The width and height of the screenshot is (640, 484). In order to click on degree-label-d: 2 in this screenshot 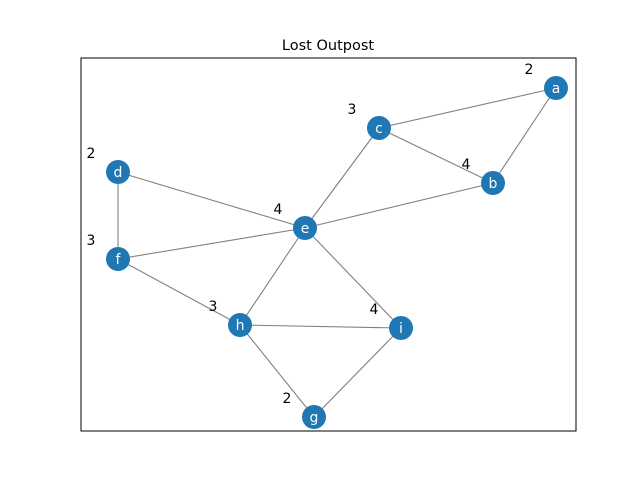, I will do `click(91, 154)`.